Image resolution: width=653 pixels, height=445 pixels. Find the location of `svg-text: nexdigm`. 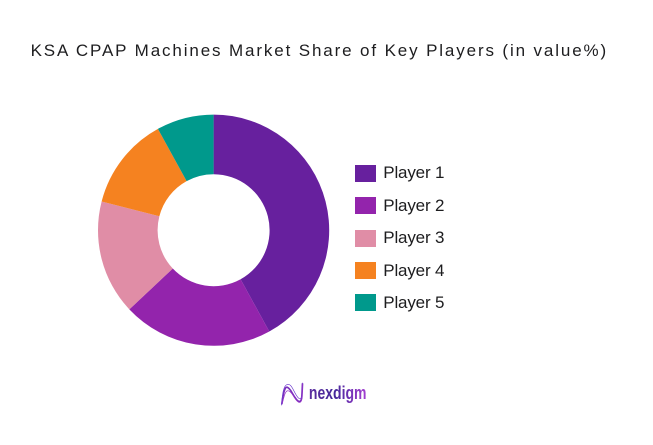

svg-text: nexdigm is located at coordinates (338, 393).